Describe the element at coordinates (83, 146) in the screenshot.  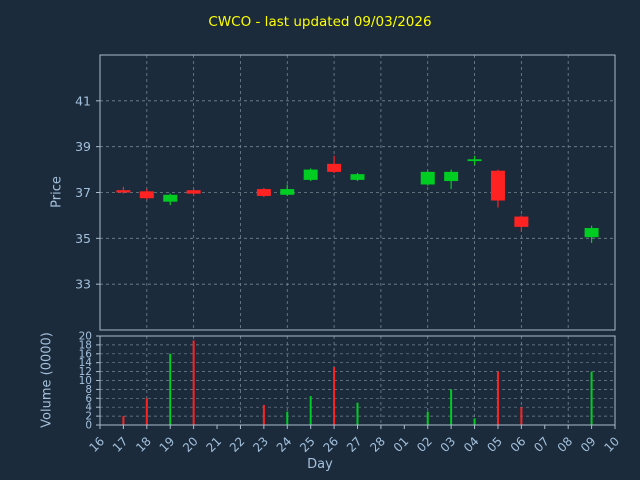
I see `price-tick-label: 39` at that location.